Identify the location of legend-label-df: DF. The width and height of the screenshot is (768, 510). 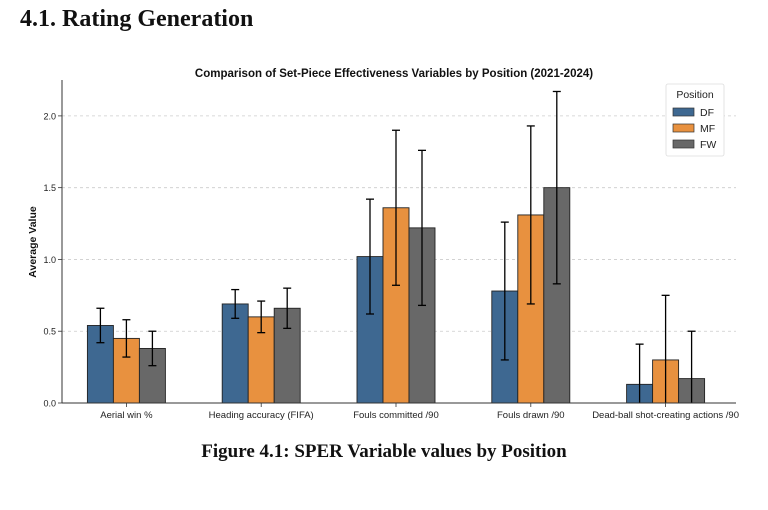
(707, 113).